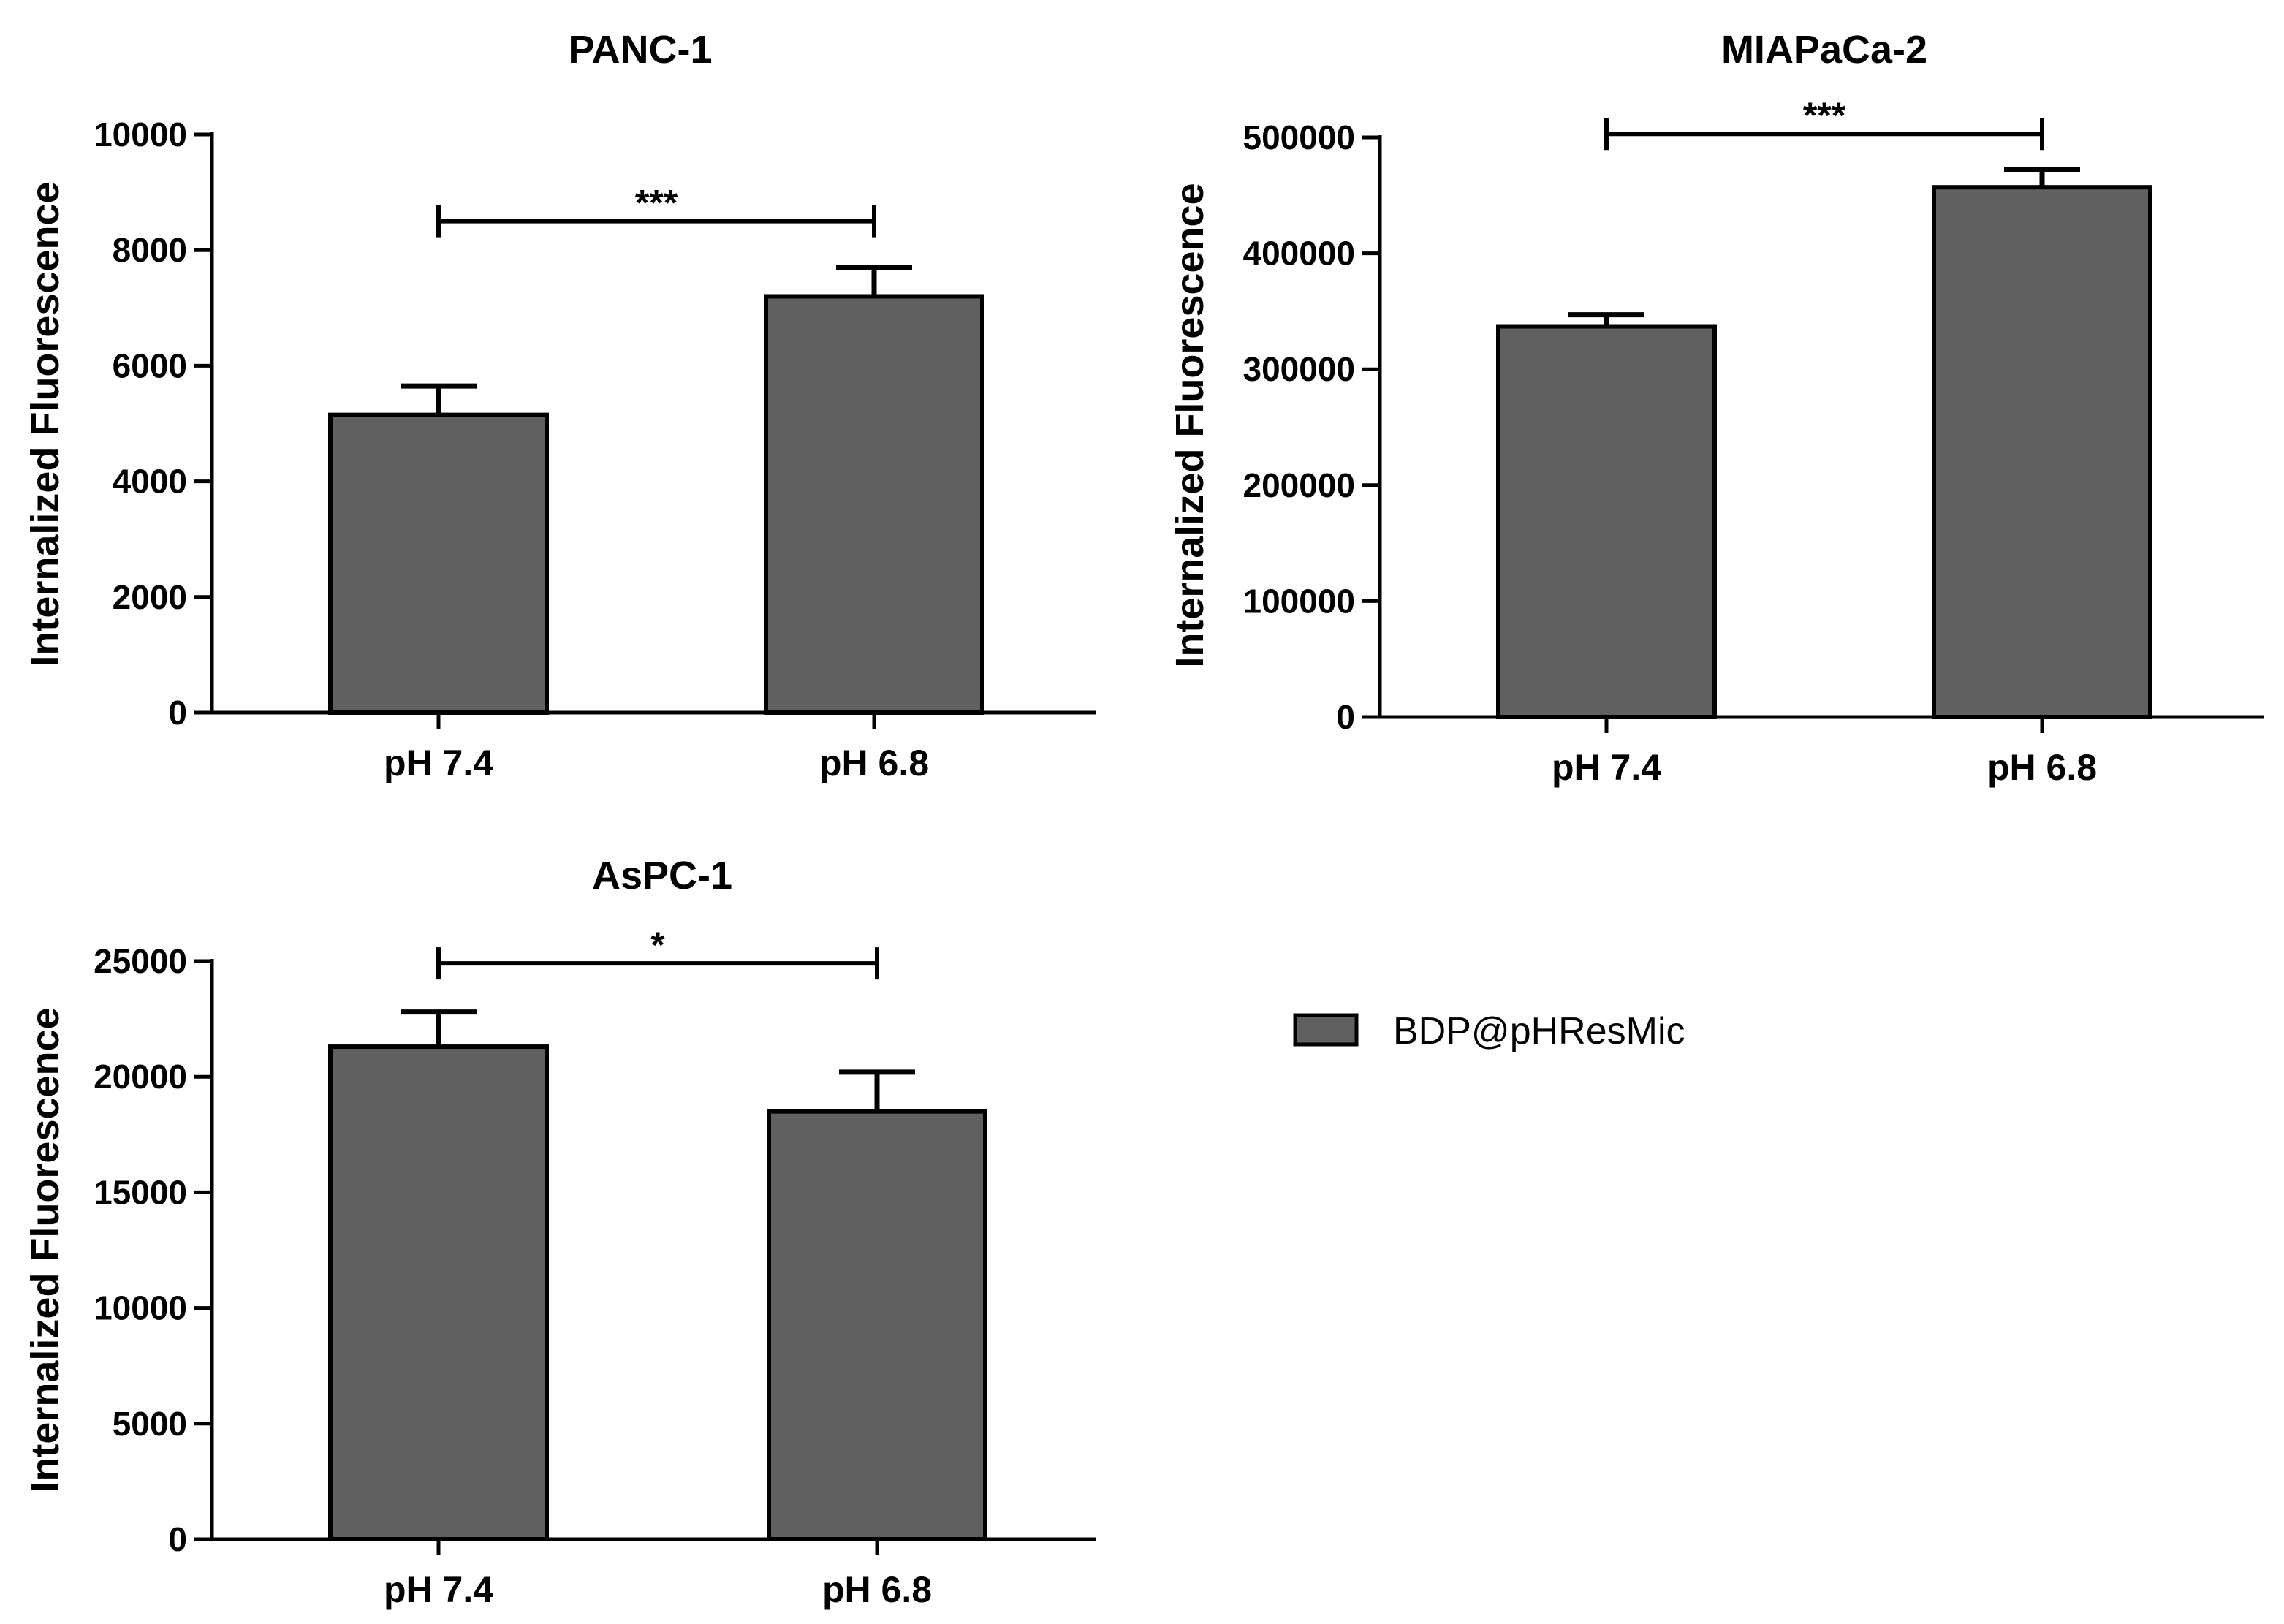  Describe the element at coordinates (141, 961) in the screenshot. I see `y-tick-label: 25000` at that location.